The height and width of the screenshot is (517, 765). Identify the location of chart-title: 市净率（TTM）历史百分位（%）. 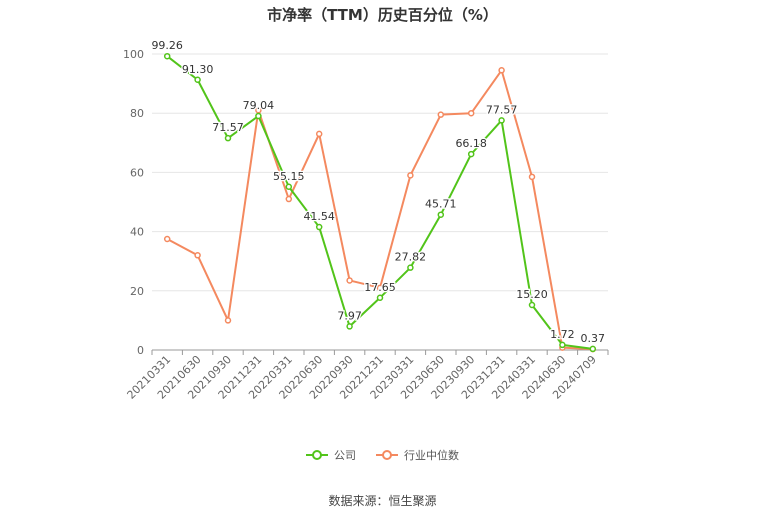
(382, 15).